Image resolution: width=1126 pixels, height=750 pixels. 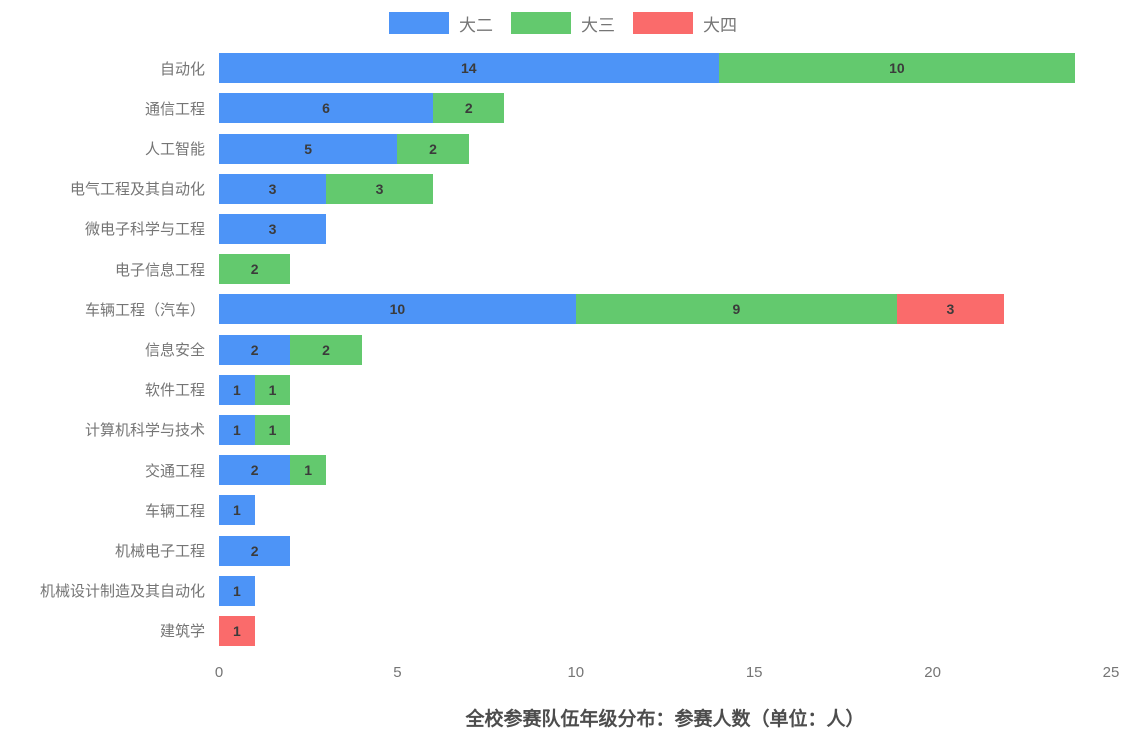 I want to click on chart-row: 软件工程 1 1, so click(x=555, y=390).